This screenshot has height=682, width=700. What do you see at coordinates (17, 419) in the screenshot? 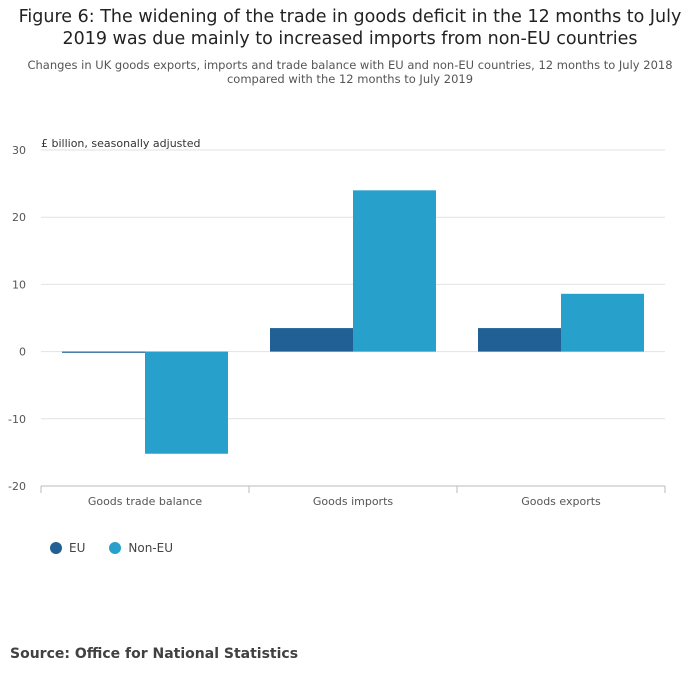
I see `y-tick-label: -10` at bounding box center [17, 419].